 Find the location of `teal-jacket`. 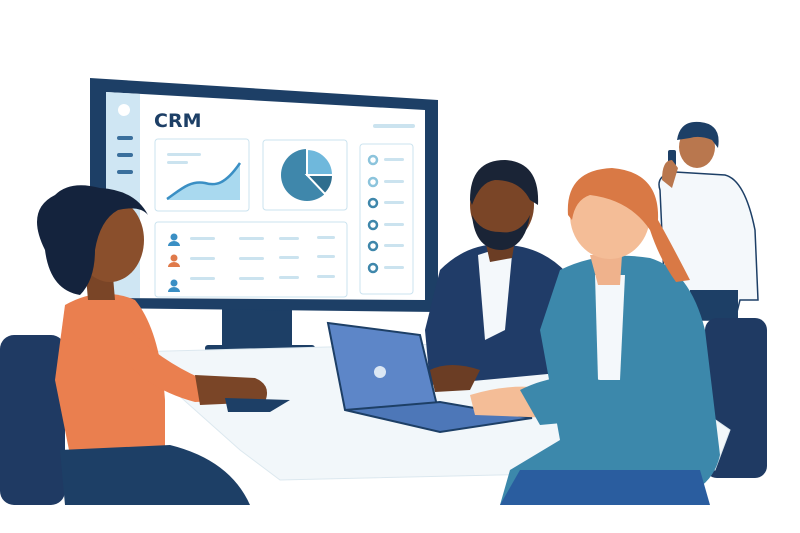

teal-jacket is located at coordinates (610, 380).